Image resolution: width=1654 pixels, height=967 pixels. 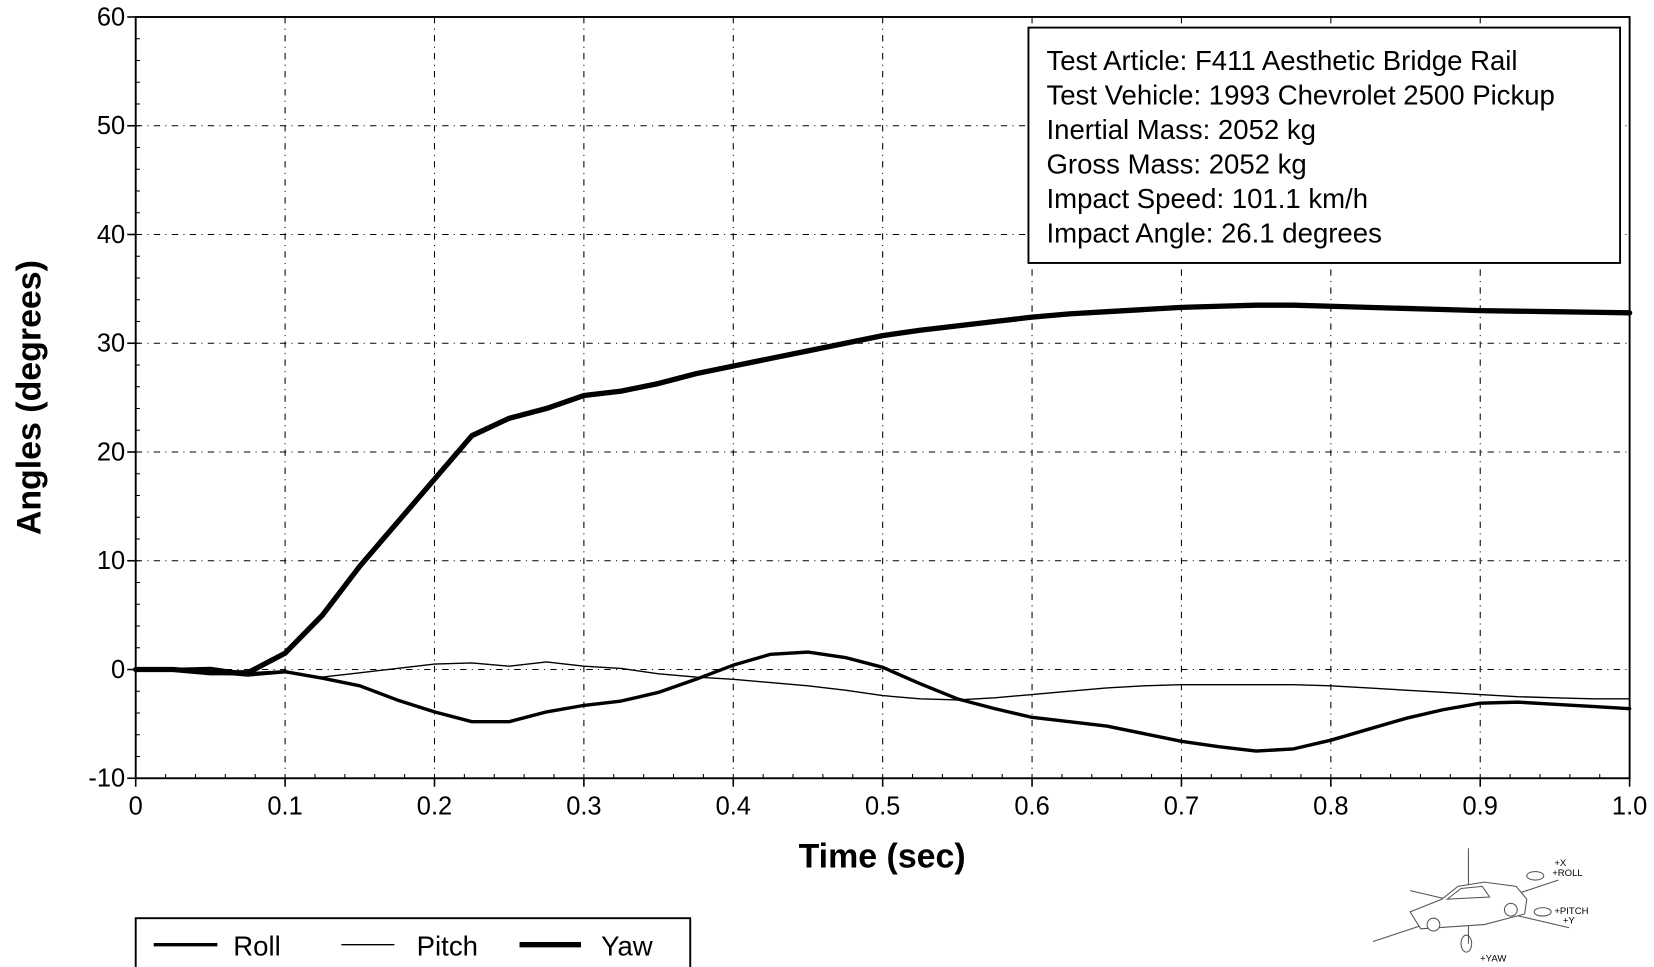 What do you see at coordinates (882, 856) in the screenshot?
I see `x-axis-title: Time (sec)` at bounding box center [882, 856].